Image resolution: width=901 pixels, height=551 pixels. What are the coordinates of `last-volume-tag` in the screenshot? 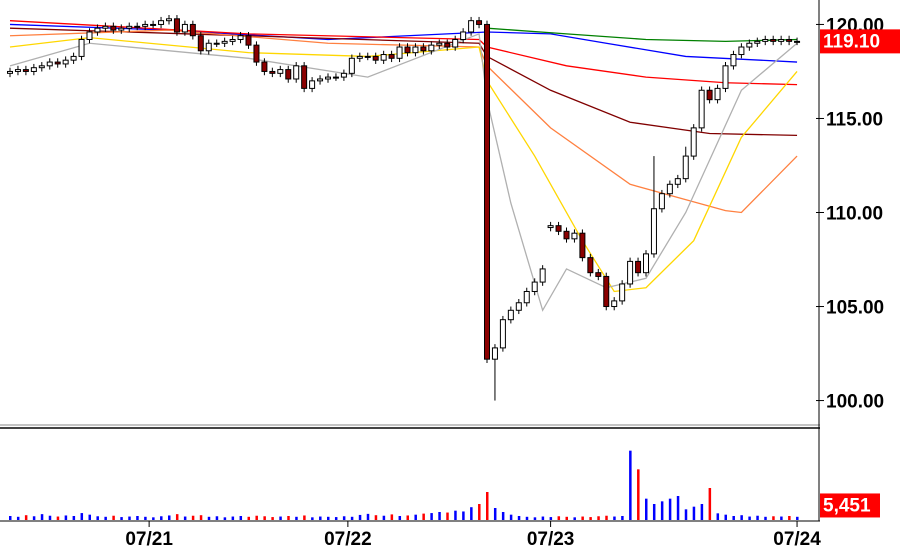 It's located at (850, 505).